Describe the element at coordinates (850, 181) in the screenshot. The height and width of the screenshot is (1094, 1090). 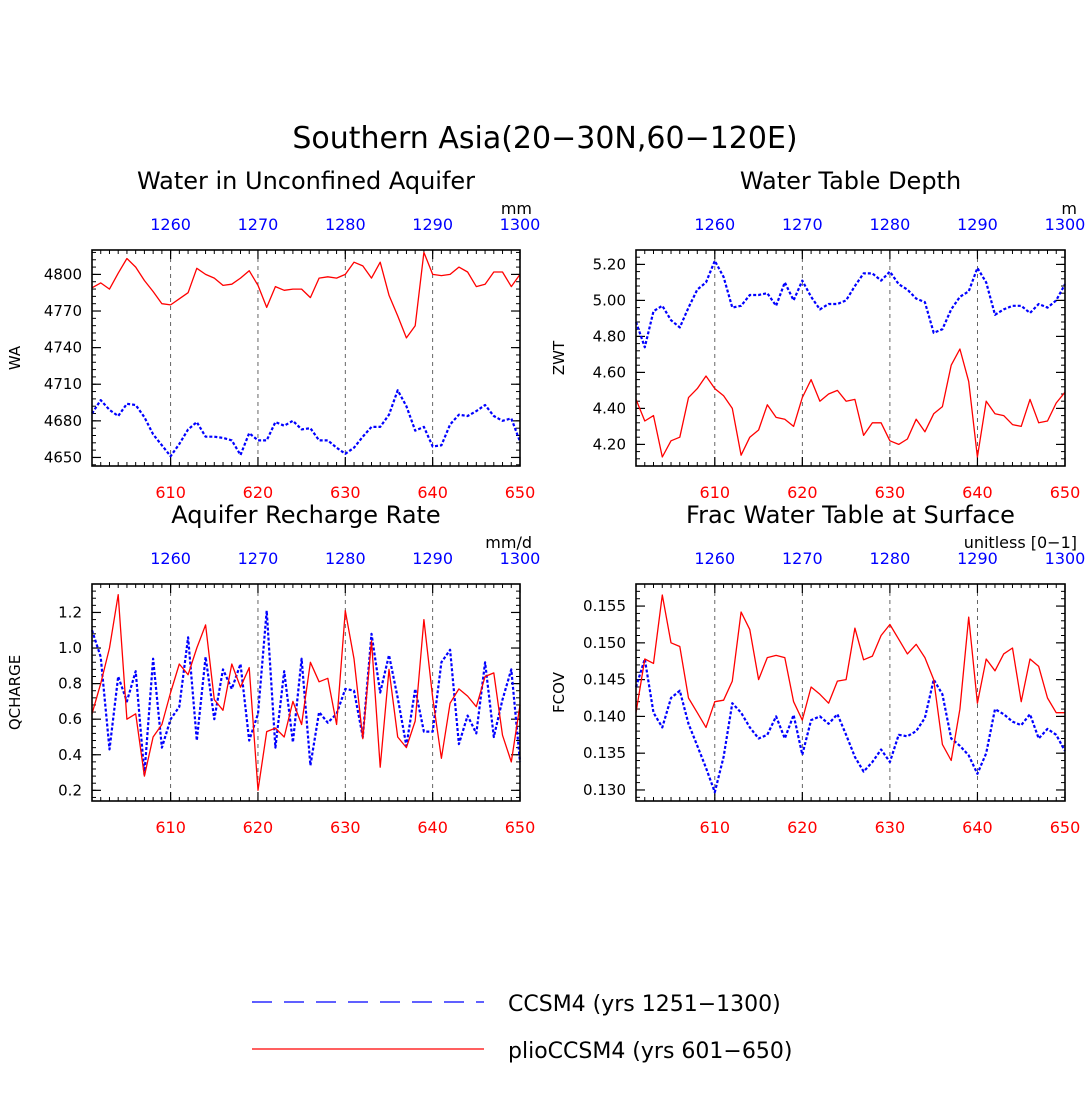
I see `panel-title: Water Table Depth` at that location.